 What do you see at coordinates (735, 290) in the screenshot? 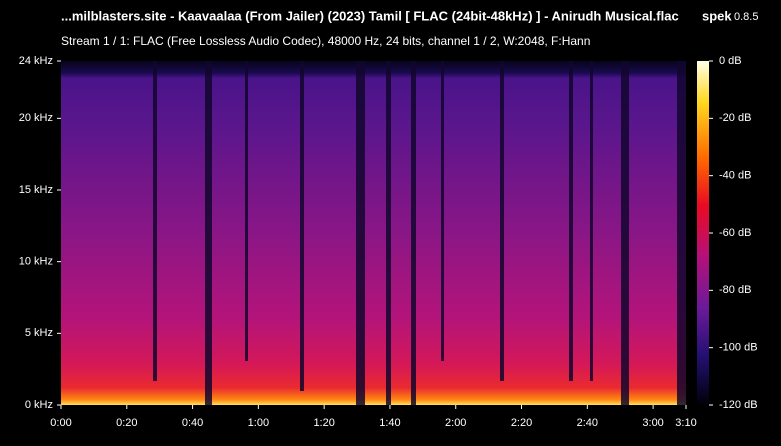
I see `colorbar-tick-label: -80 dB` at bounding box center [735, 290].